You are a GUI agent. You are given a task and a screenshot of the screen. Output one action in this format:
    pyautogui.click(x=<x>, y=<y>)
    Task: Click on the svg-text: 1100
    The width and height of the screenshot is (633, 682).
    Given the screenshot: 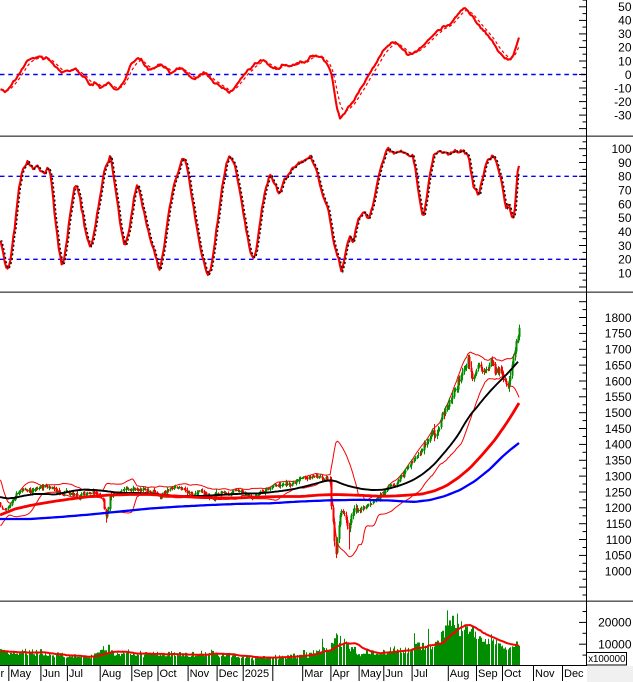 What is the action you would take?
    pyautogui.click(x=619, y=540)
    